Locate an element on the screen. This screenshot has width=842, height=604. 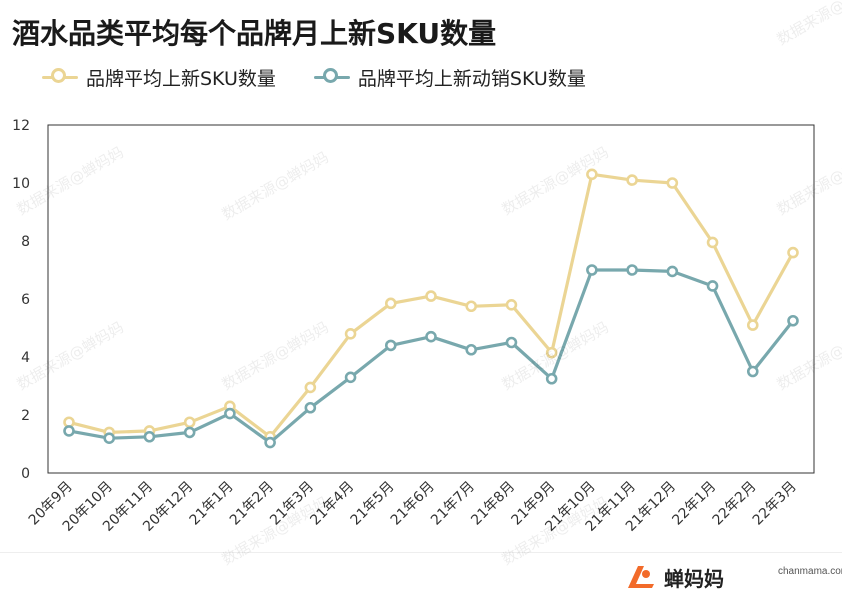
legend-label-series2: 品牌平均上新动销SKU数量 is located at coordinates (471, 78).